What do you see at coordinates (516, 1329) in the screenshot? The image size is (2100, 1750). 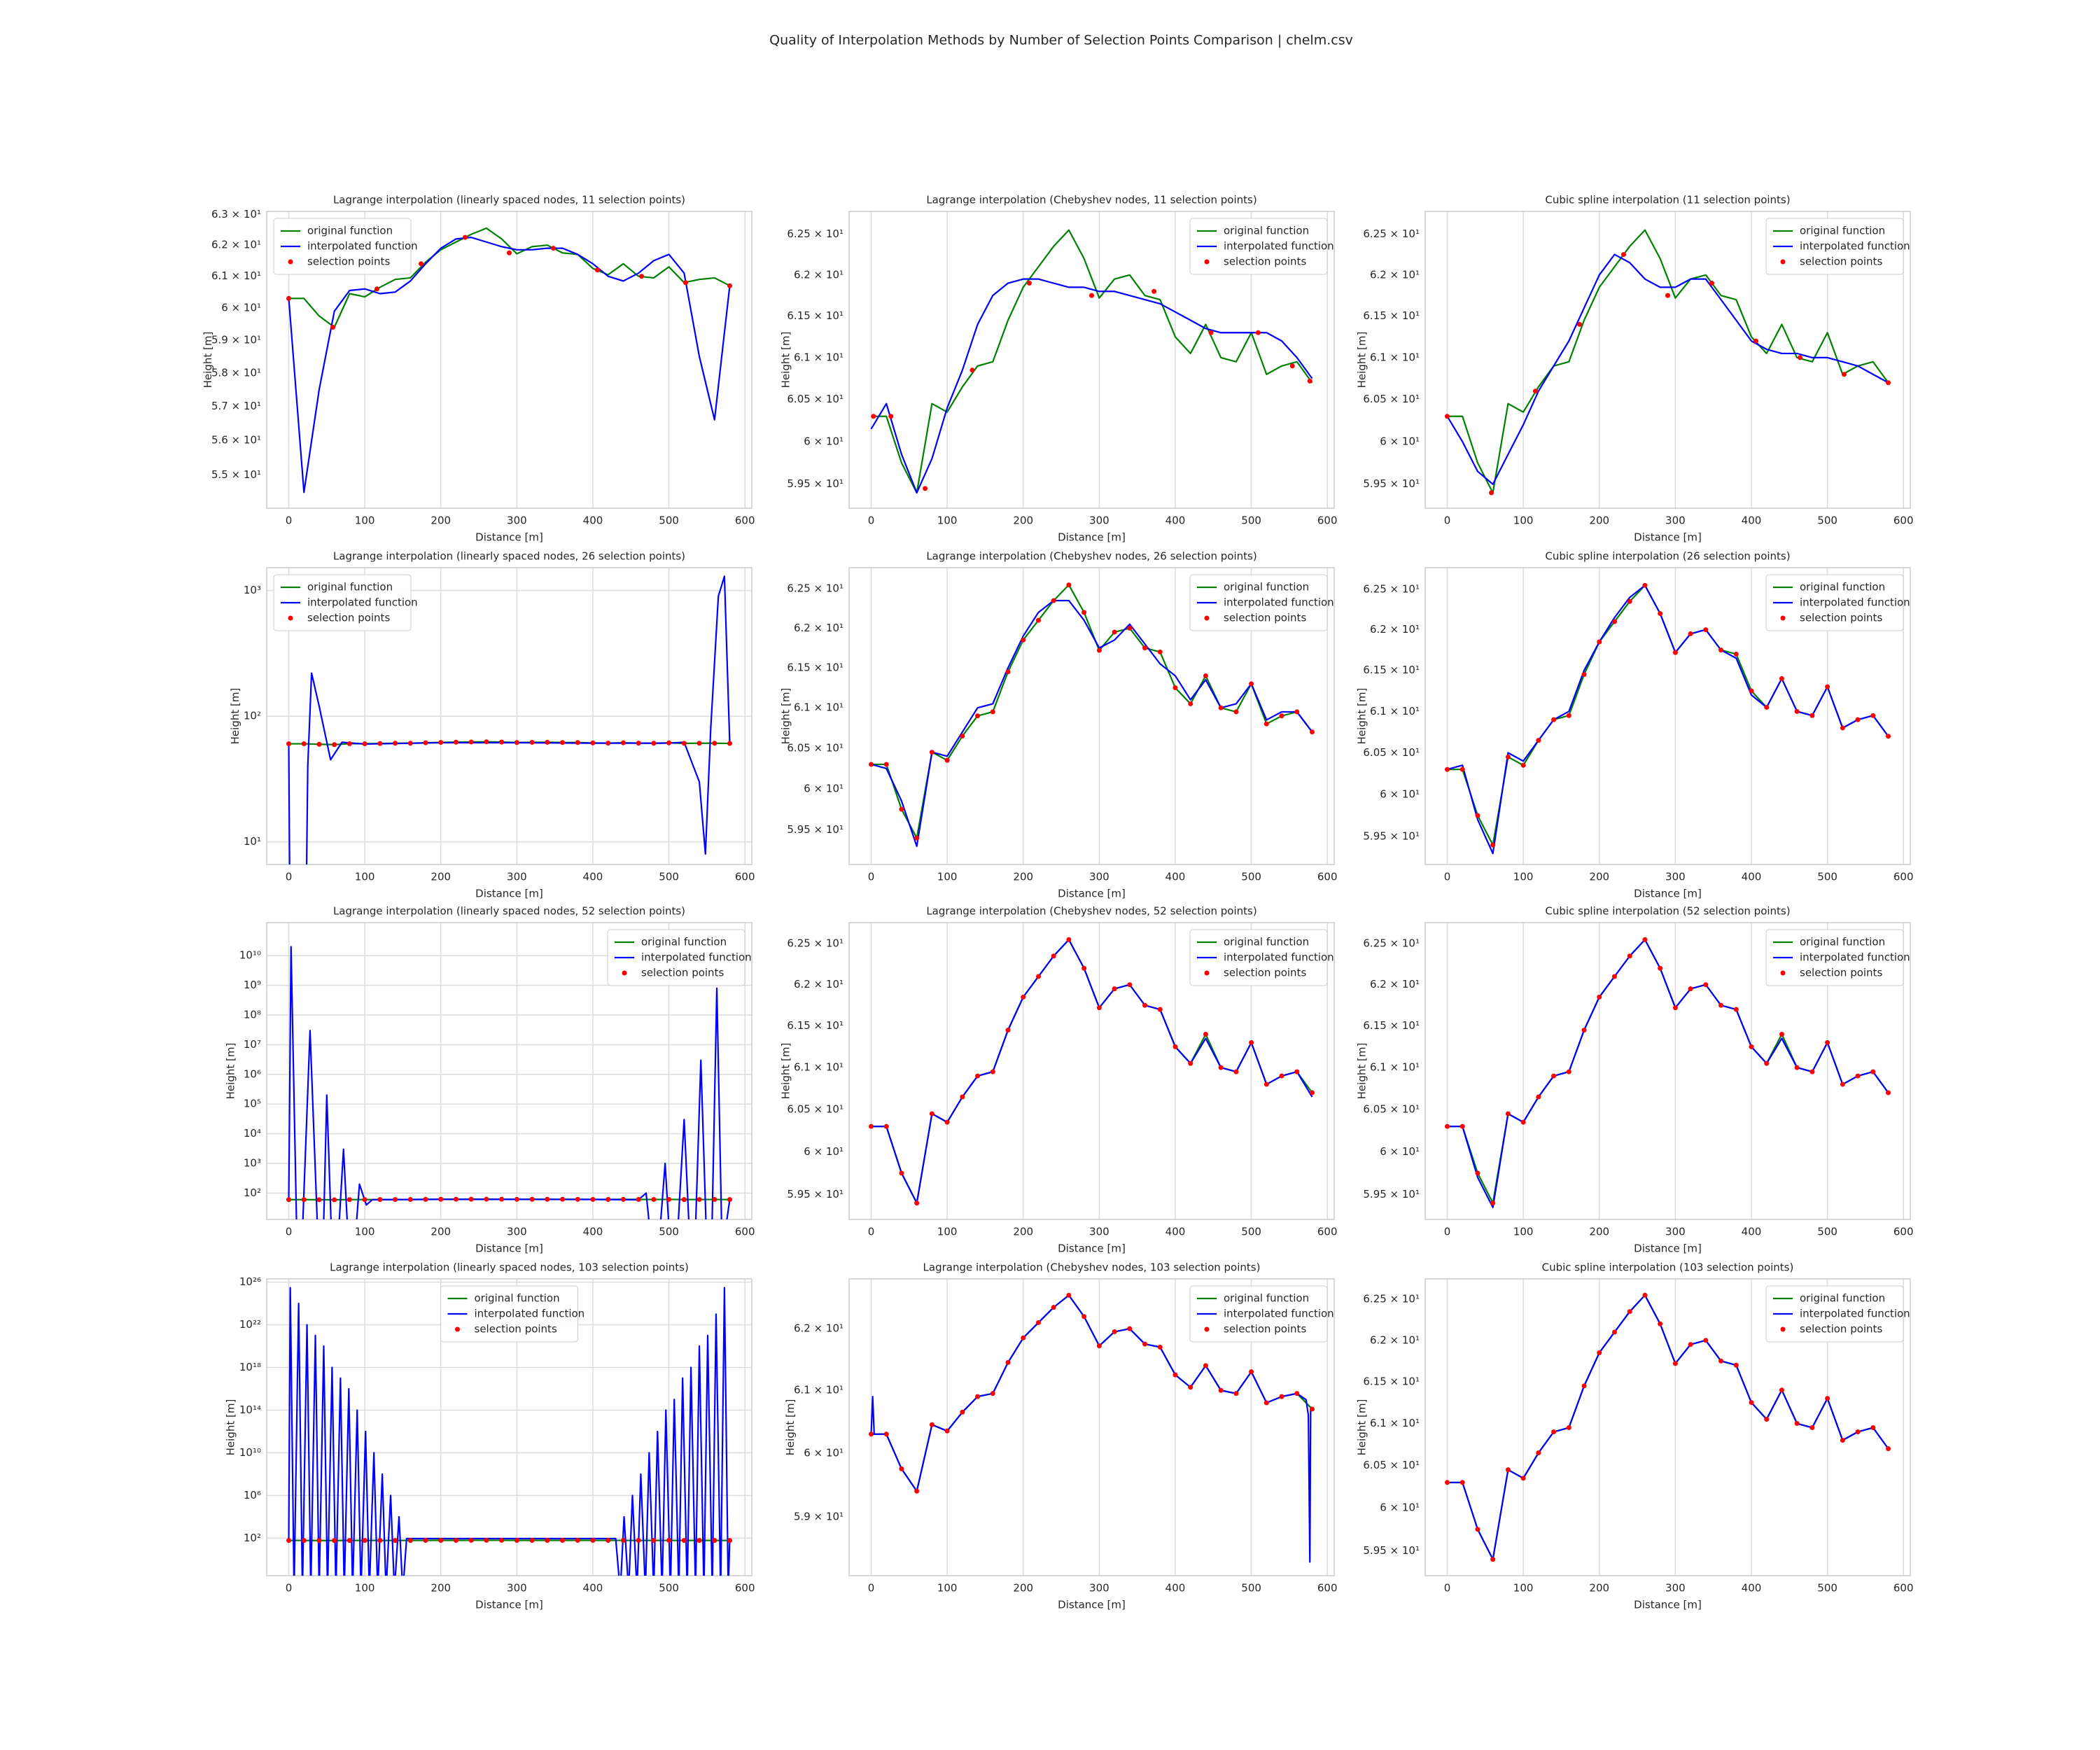 I see `legend-label: selection points` at bounding box center [516, 1329].